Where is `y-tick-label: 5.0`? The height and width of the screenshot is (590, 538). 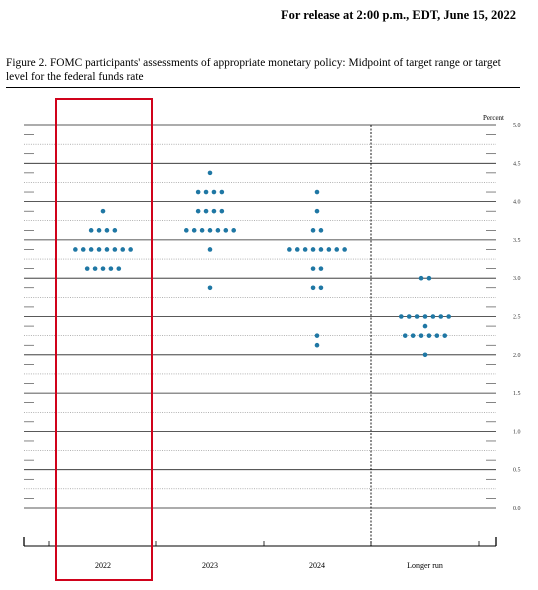 y-tick-label: 5.0 is located at coordinates (517, 126).